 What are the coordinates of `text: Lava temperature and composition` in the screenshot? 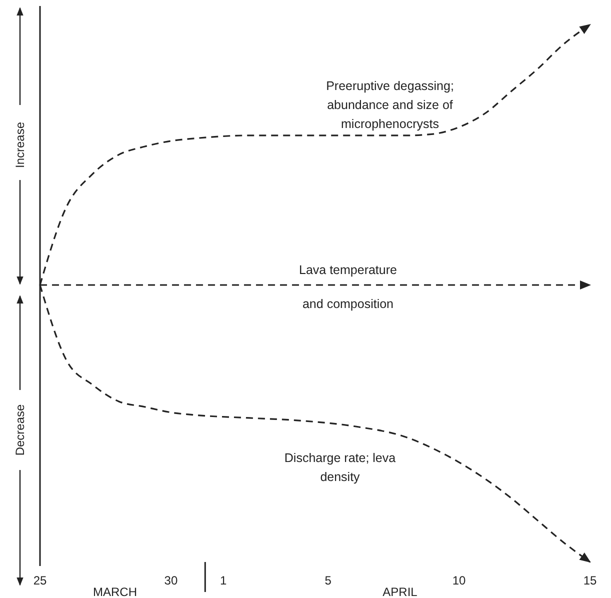 It's located at (348, 287).